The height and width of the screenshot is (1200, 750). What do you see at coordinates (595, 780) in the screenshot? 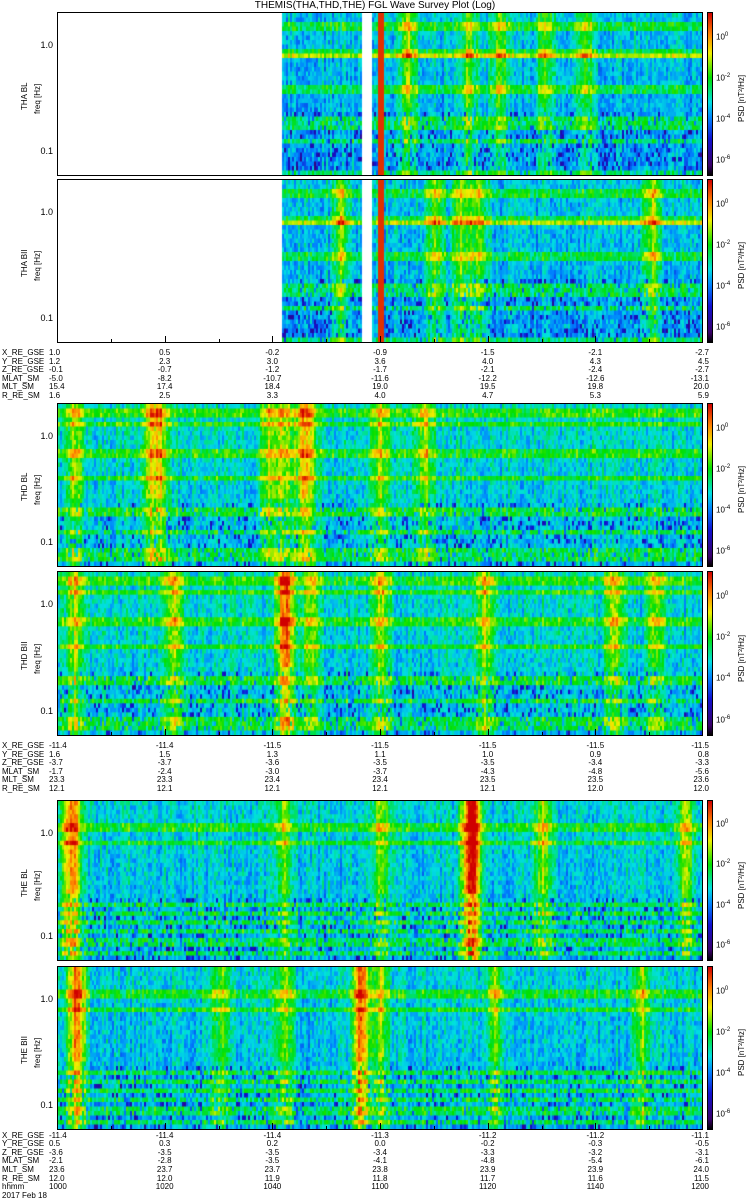
I see `ephem-value: 23.5` at bounding box center [595, 780].